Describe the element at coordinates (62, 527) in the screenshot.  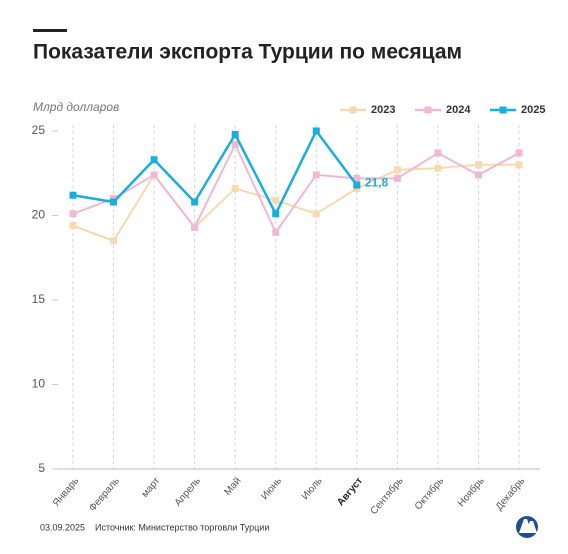
I see `date: 03.09.2025` at that location.